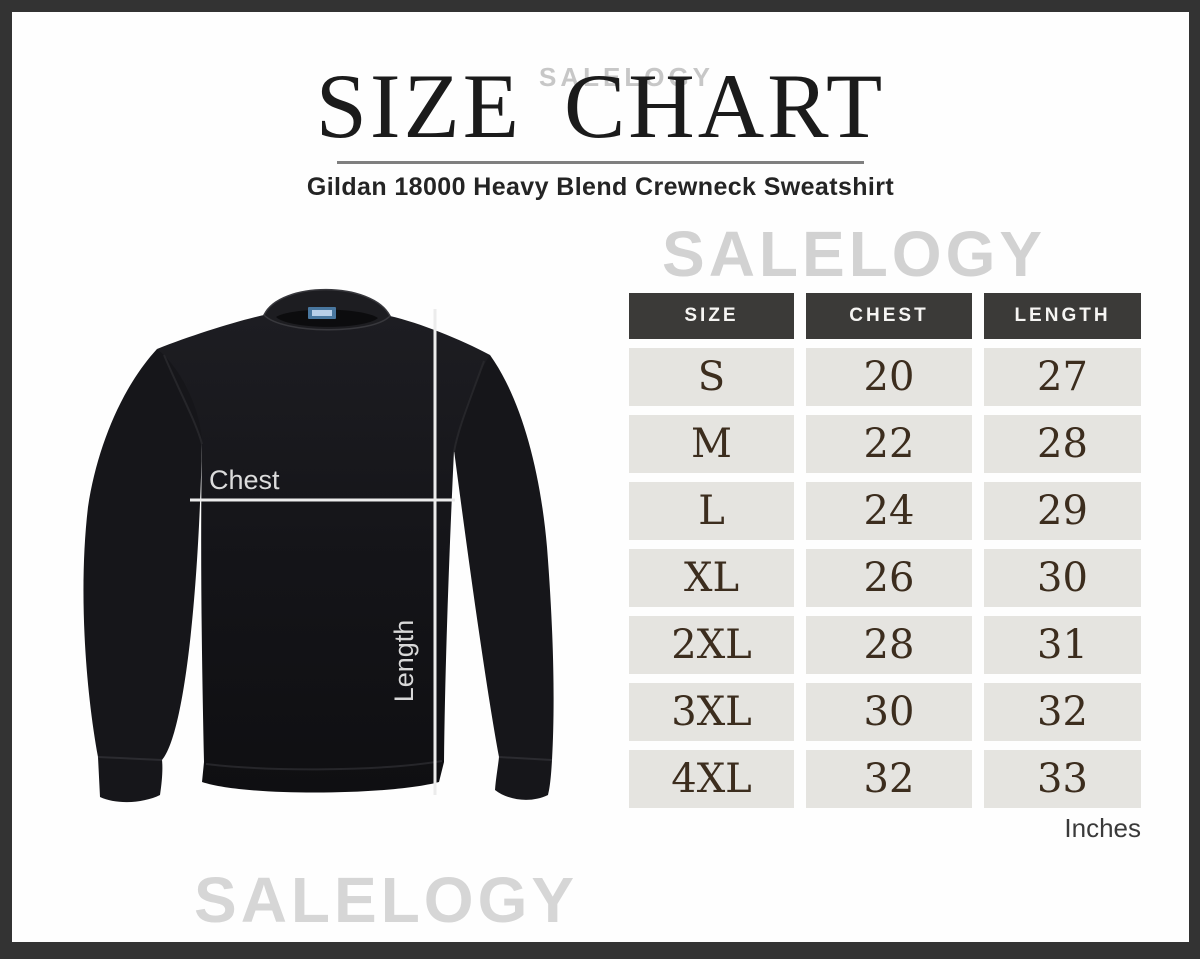  I want to click on sweatshirt-left-sleeve, so click(142, 576).